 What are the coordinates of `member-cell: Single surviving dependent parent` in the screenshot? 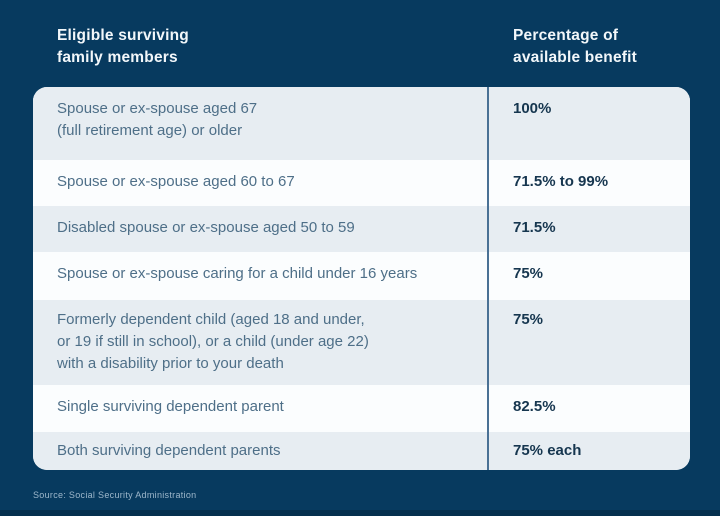 It's located at (170, 406).